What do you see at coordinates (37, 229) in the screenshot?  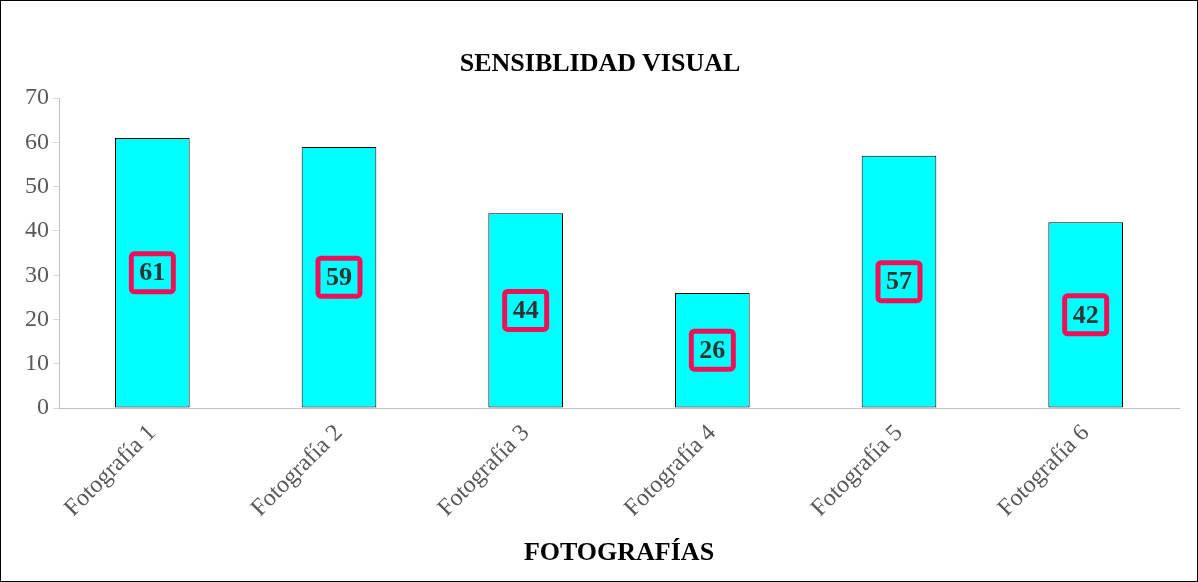 I see `y-tick-label: 40` at bounding box center [37, 229].